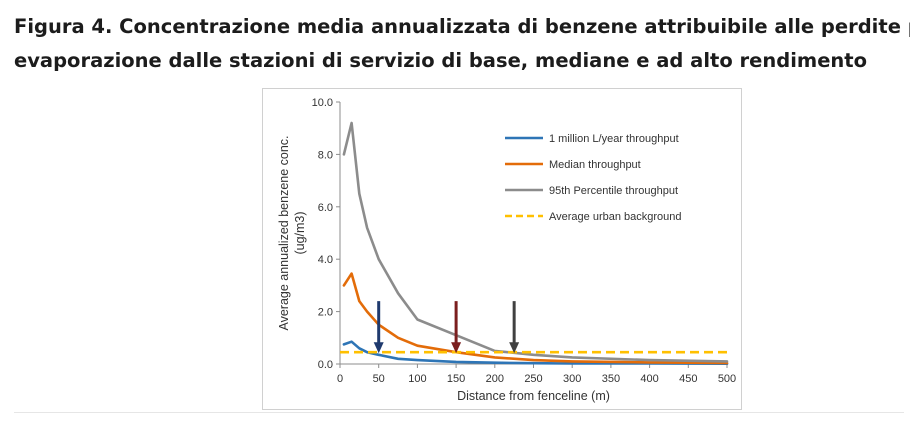 The image size is (910, 425). I want to click on x-tick-label: 300, so click(572, 379).